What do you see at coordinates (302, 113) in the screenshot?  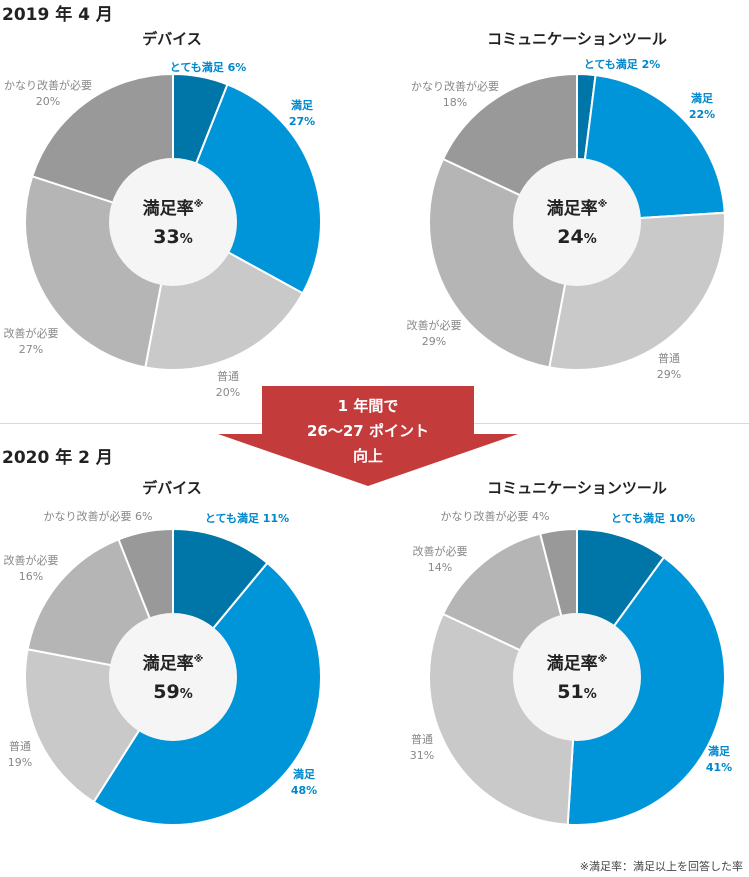 I see `slice-label-satisfied: 満足 27%` at bounding box center [302, 113].